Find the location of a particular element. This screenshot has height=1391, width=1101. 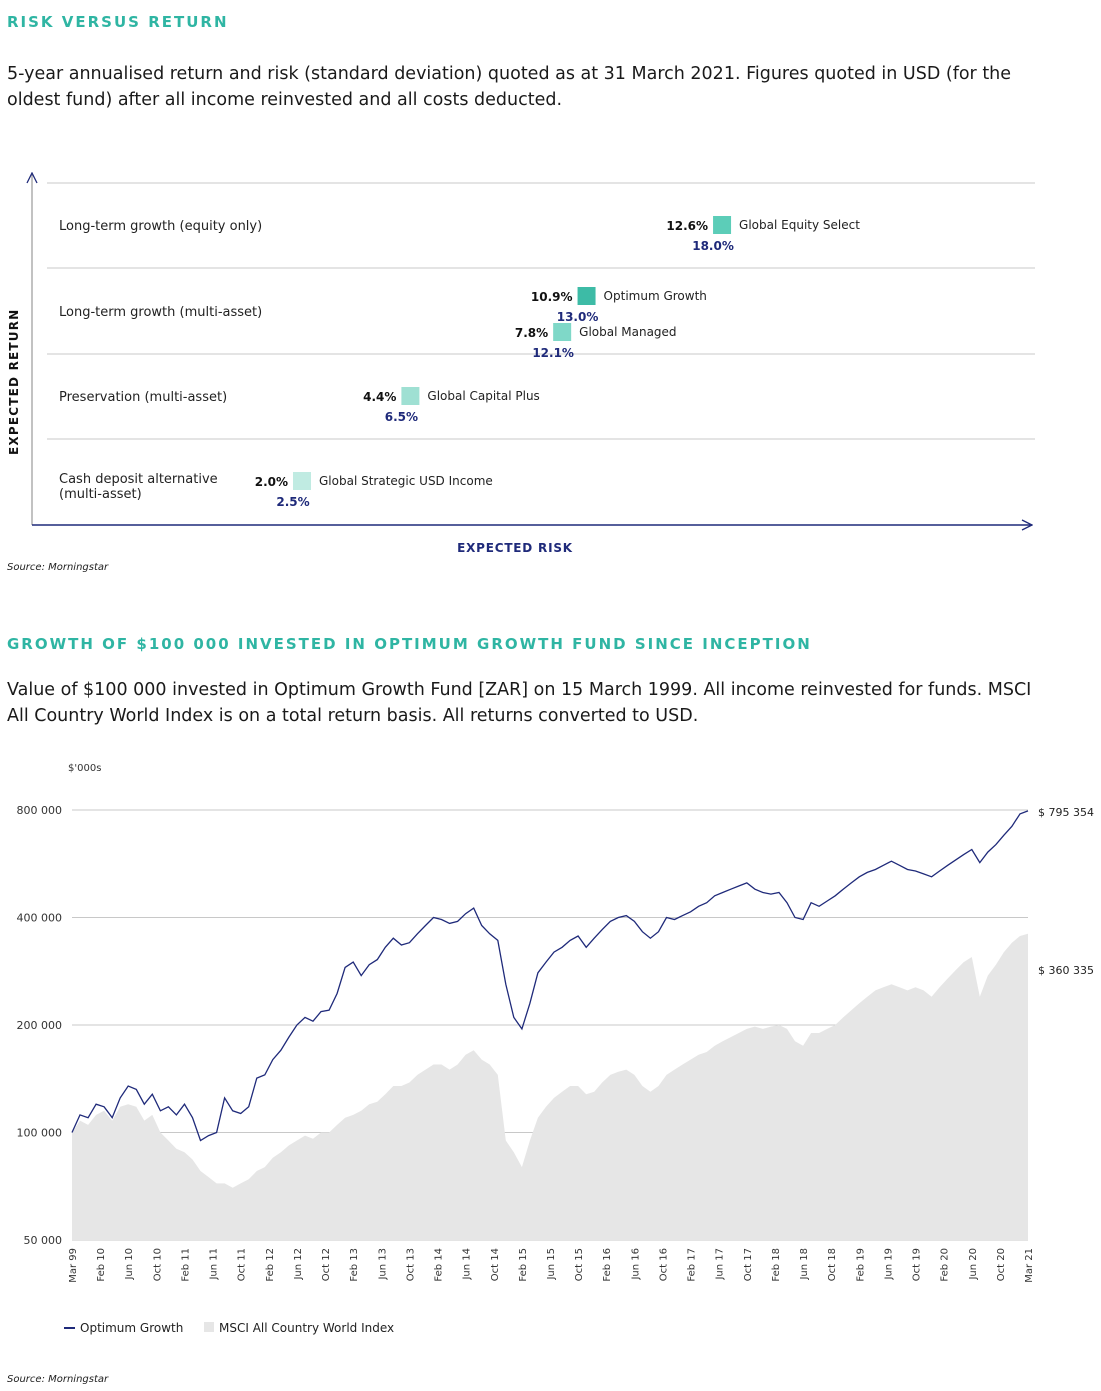

x-tick-label: Feb 12 is located at coordinates (270, 1265).